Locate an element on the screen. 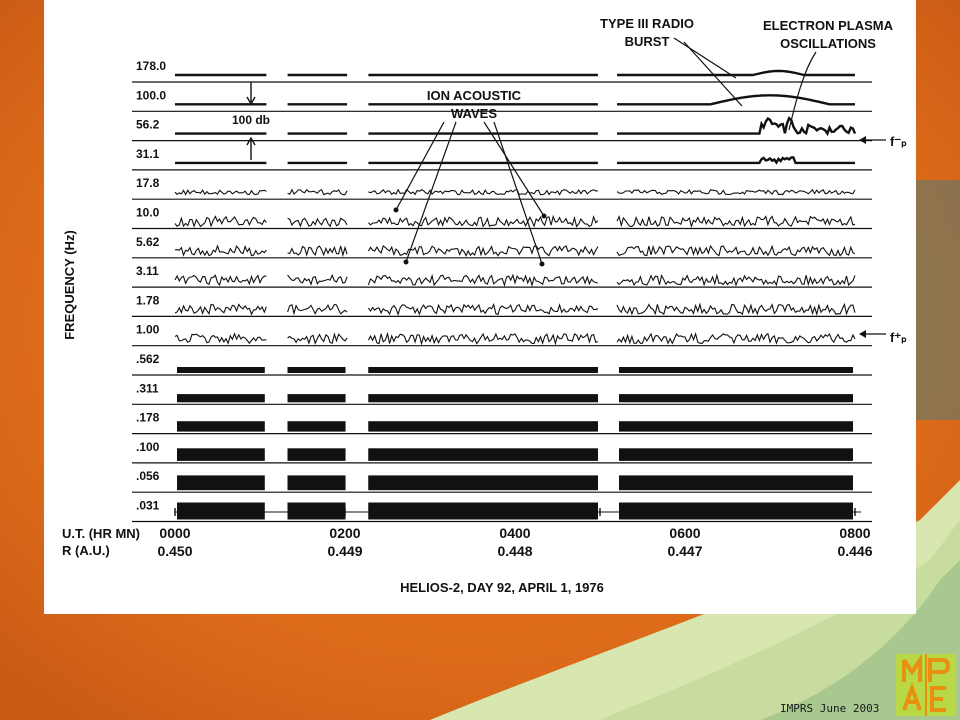 The image size is (960, 720). time-tick-label-1: 0200 is located at coordinates (344, 533).